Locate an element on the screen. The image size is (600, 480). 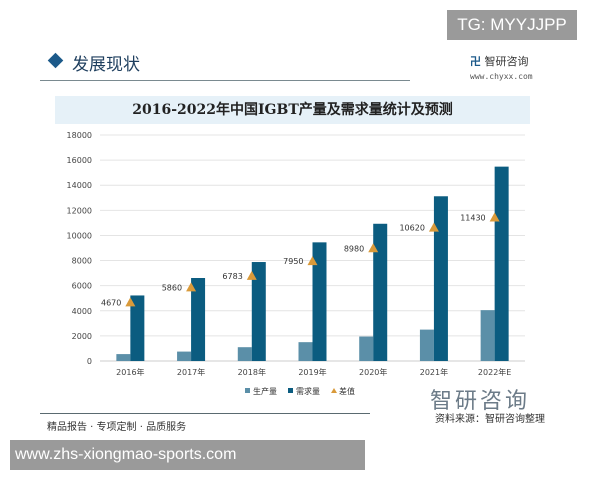
data-label: 10620 is located at coordinates (411, 228).